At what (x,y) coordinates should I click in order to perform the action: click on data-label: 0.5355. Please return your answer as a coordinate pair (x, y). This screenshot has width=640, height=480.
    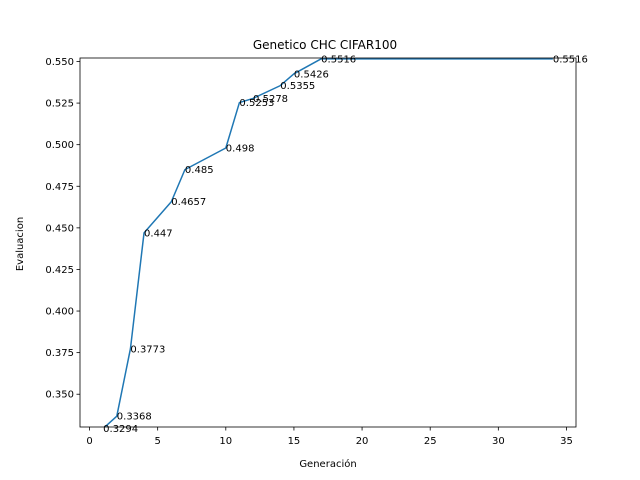
    Looking at the image, I should click on (297, 86).